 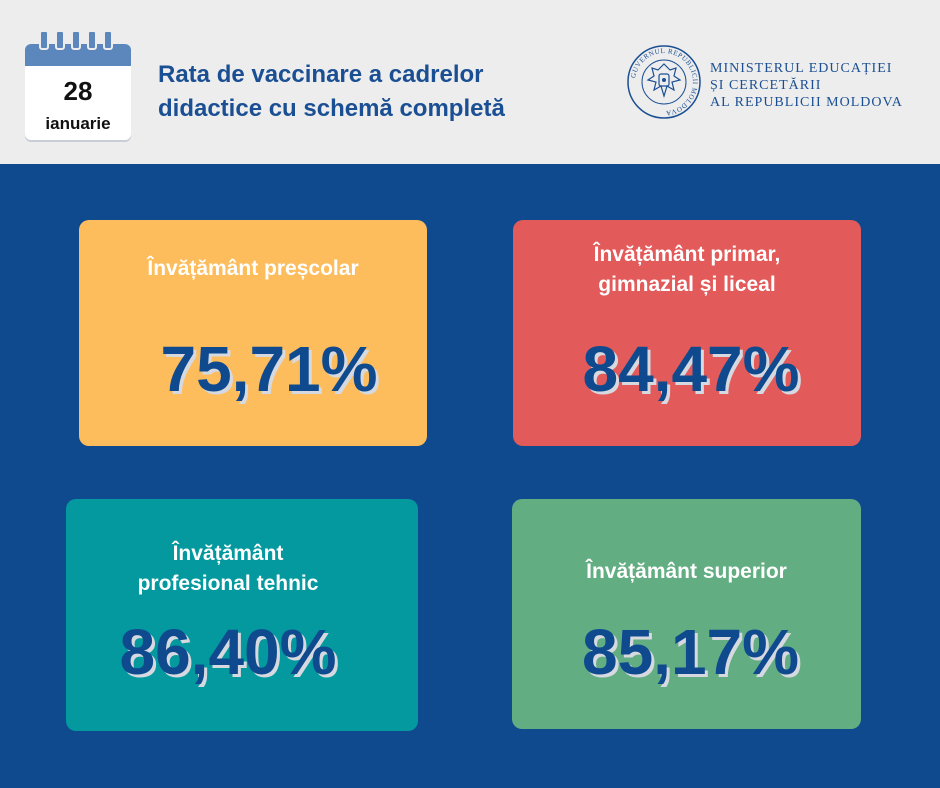 What do you see at coordinates (331, 108) in the screenshot?
I see `title-line-2: didactice cu schemă completă` at bounding box center [331, 108].